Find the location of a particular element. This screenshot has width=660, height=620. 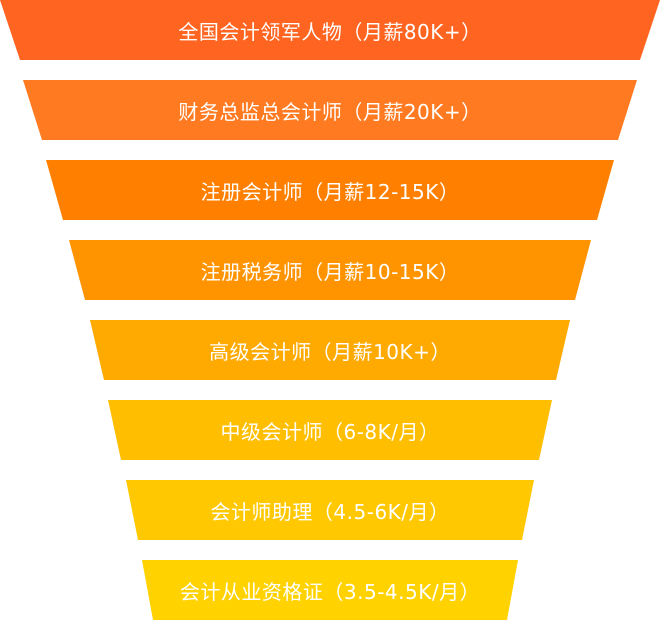

funnel-level-5: 高级会计师（月薪10K+） is located at coordinates (330, 350).